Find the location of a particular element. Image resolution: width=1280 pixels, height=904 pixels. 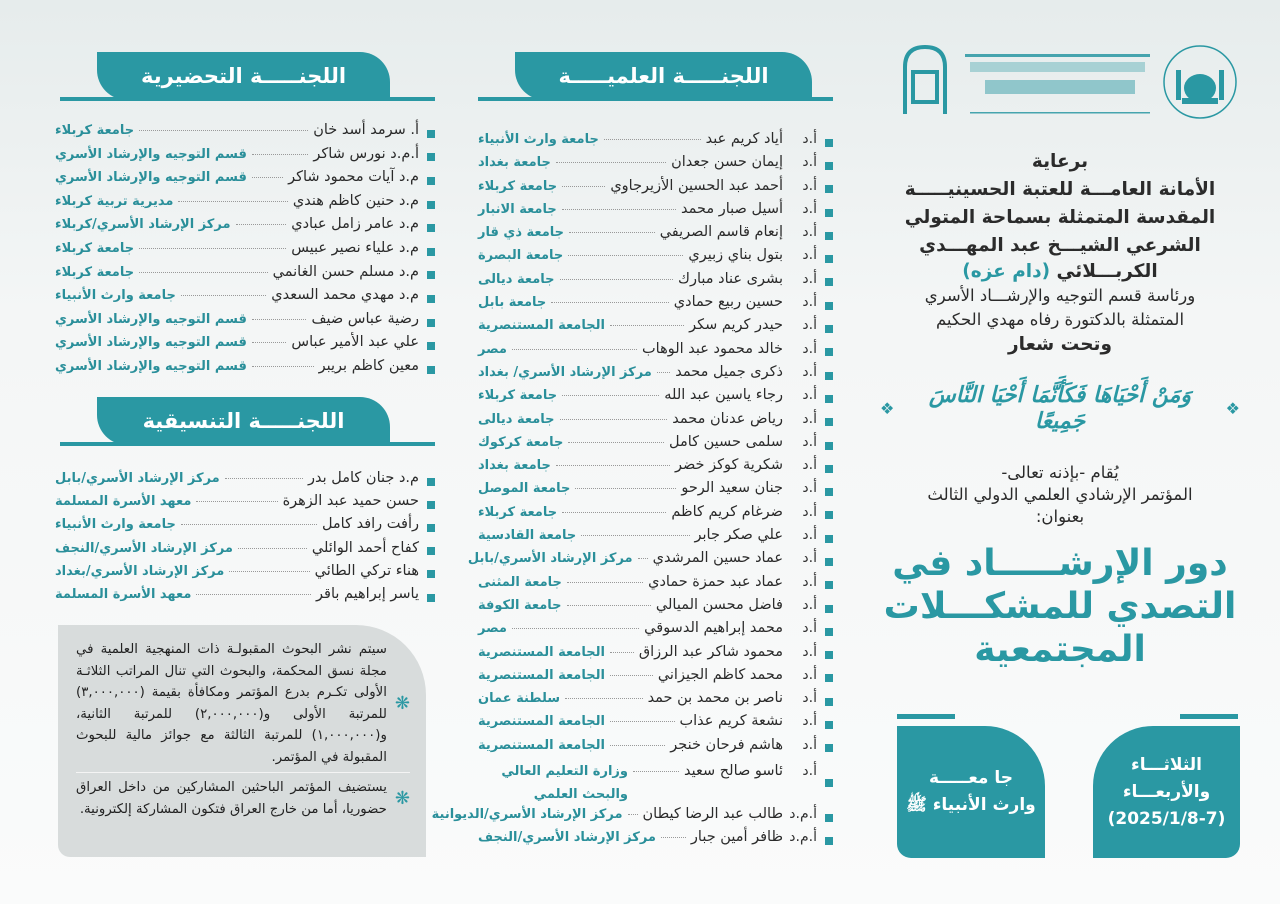

committee-member-row: أ.د حسين ربيع حمادي جامعة بابل is located at coordinates (655, 305).